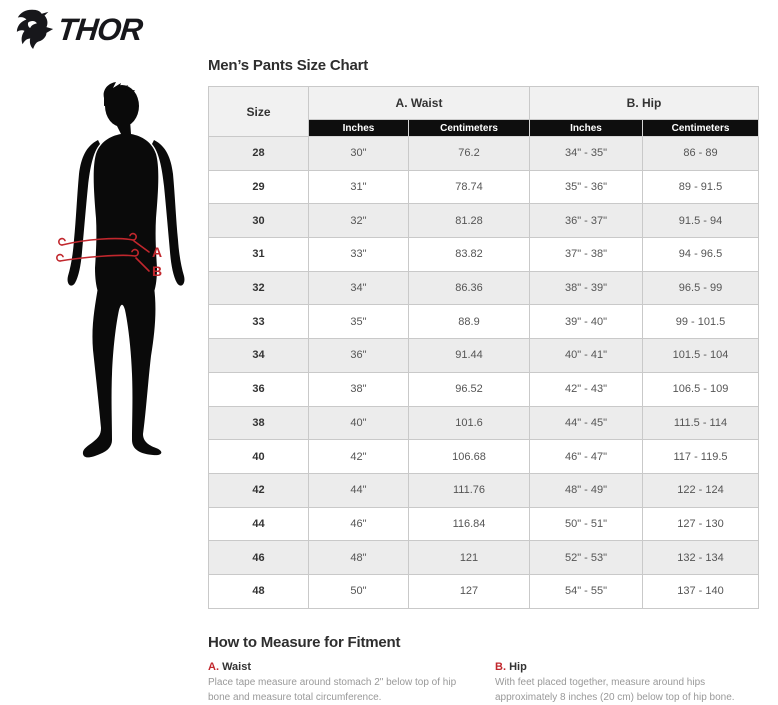 This screenshot has height=705, width=778. What do you see at coordinates (358, 423) in the screenshot?
I see `cell-waist_in: 40"` at bounding box center [358, 423].